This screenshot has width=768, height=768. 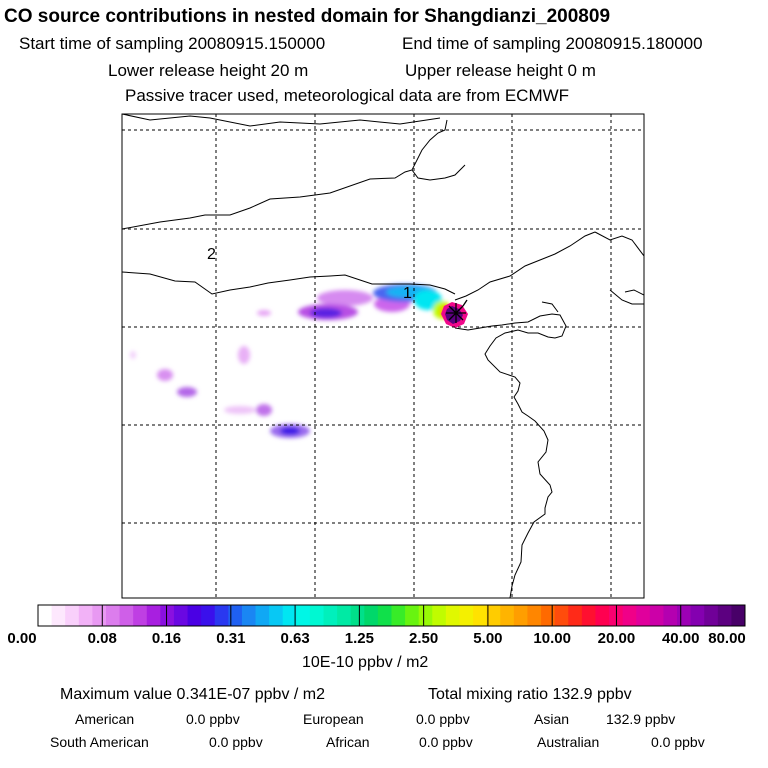 I want to click on colorbar-dividers, so click(x=391, y=615).